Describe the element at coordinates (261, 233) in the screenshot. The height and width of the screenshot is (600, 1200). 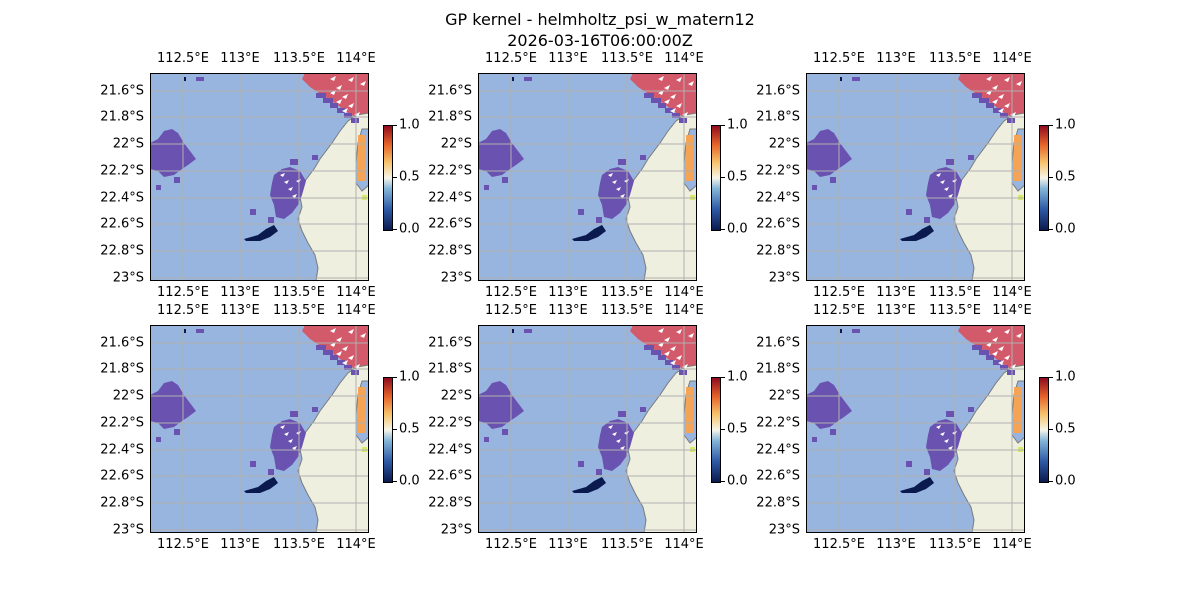
I see `low-variance-region` at that location.